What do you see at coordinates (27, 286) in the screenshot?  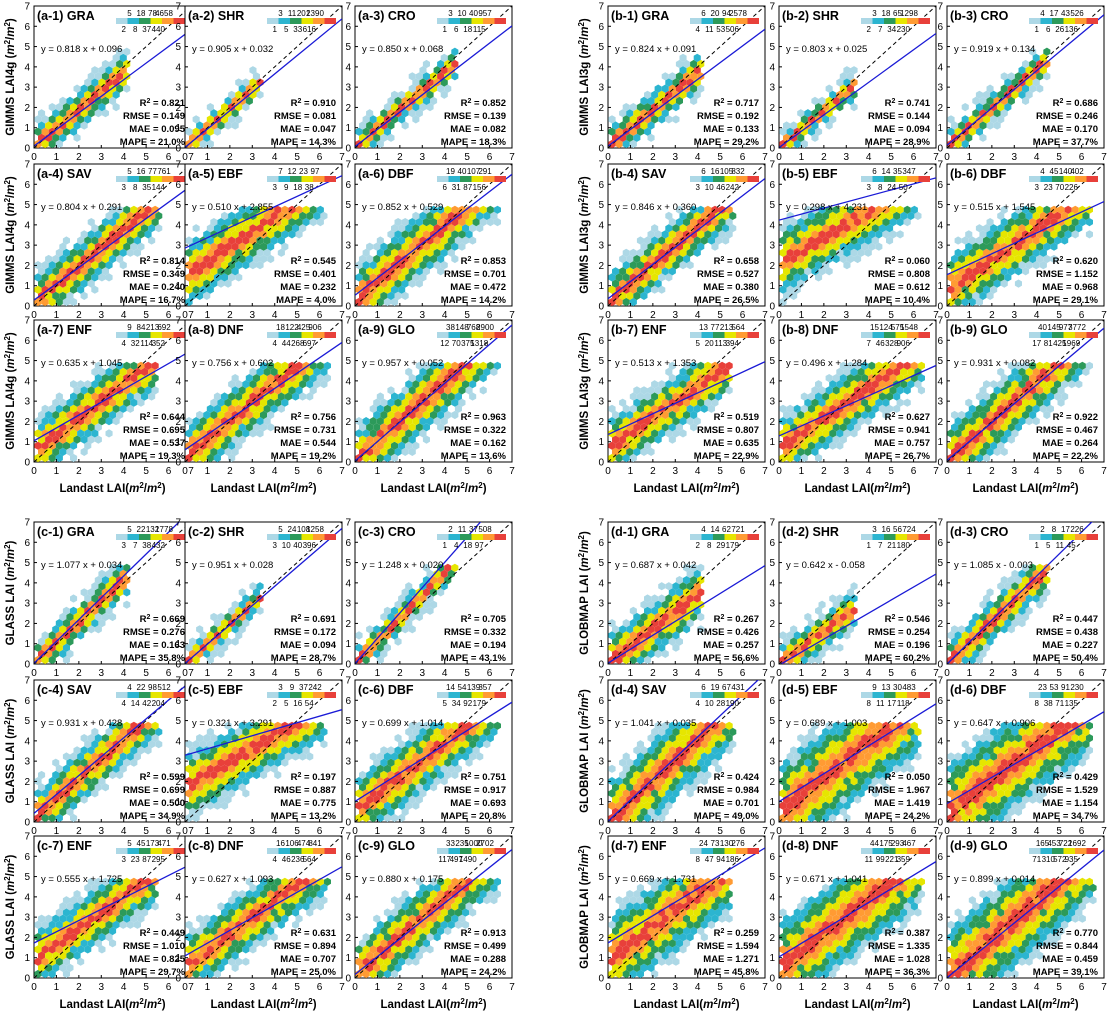 I see `y-tick-label: 1` at bounding box center [27, 286].